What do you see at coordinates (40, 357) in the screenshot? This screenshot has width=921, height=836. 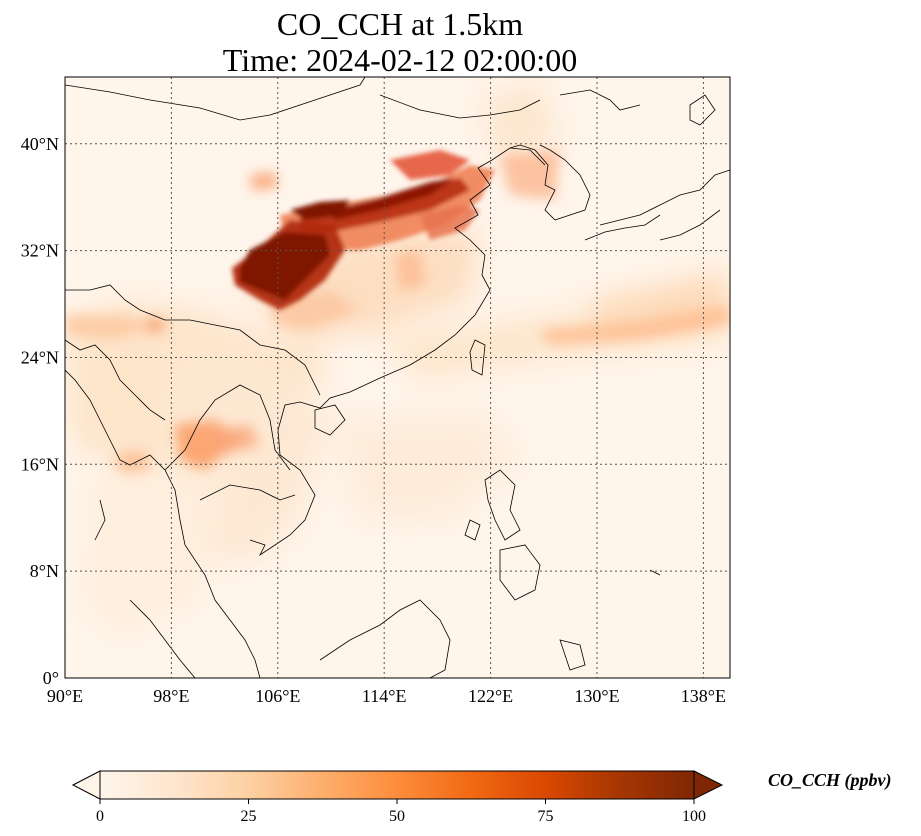 I see `lat-tick-label: 24°N` at bounding box center [40, 357].